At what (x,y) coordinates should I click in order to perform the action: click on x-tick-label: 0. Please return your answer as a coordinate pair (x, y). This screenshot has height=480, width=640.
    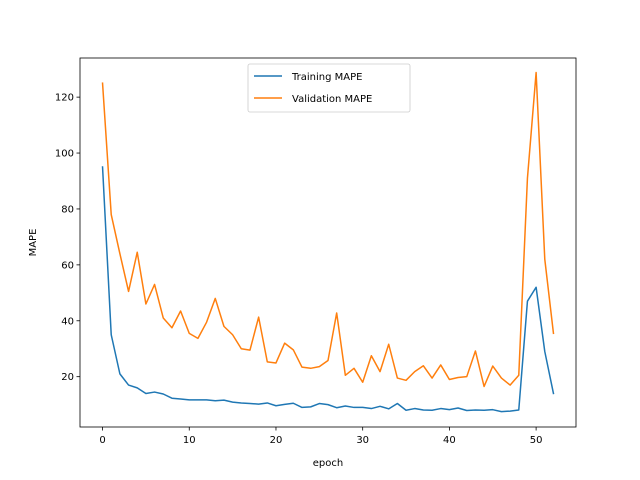
    Looking at the image, I should click on (102, 440).